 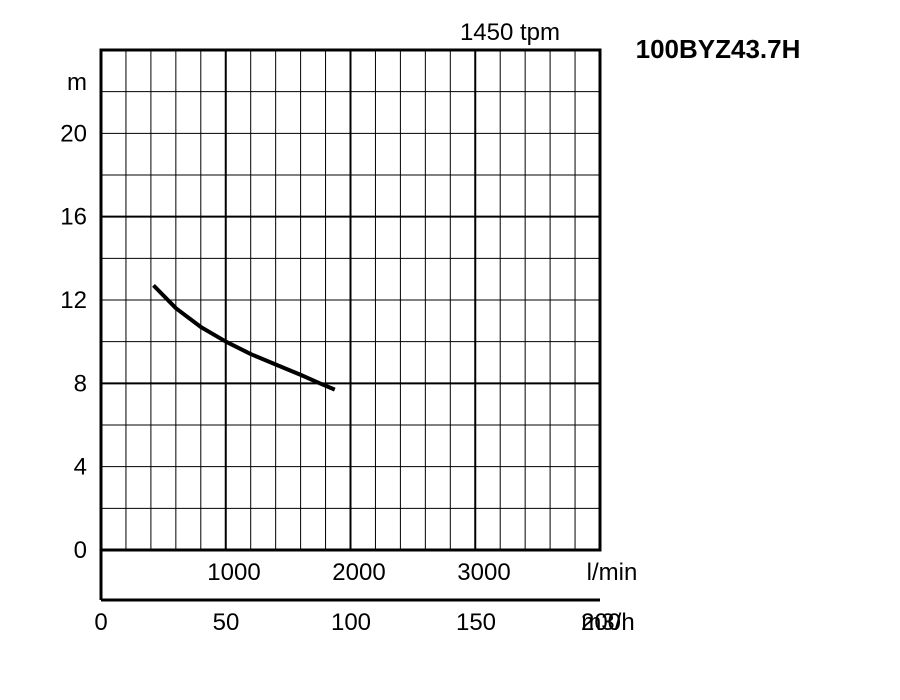 I want to click on x-tick-label-m3h: 50, so click(x=226, y=622).